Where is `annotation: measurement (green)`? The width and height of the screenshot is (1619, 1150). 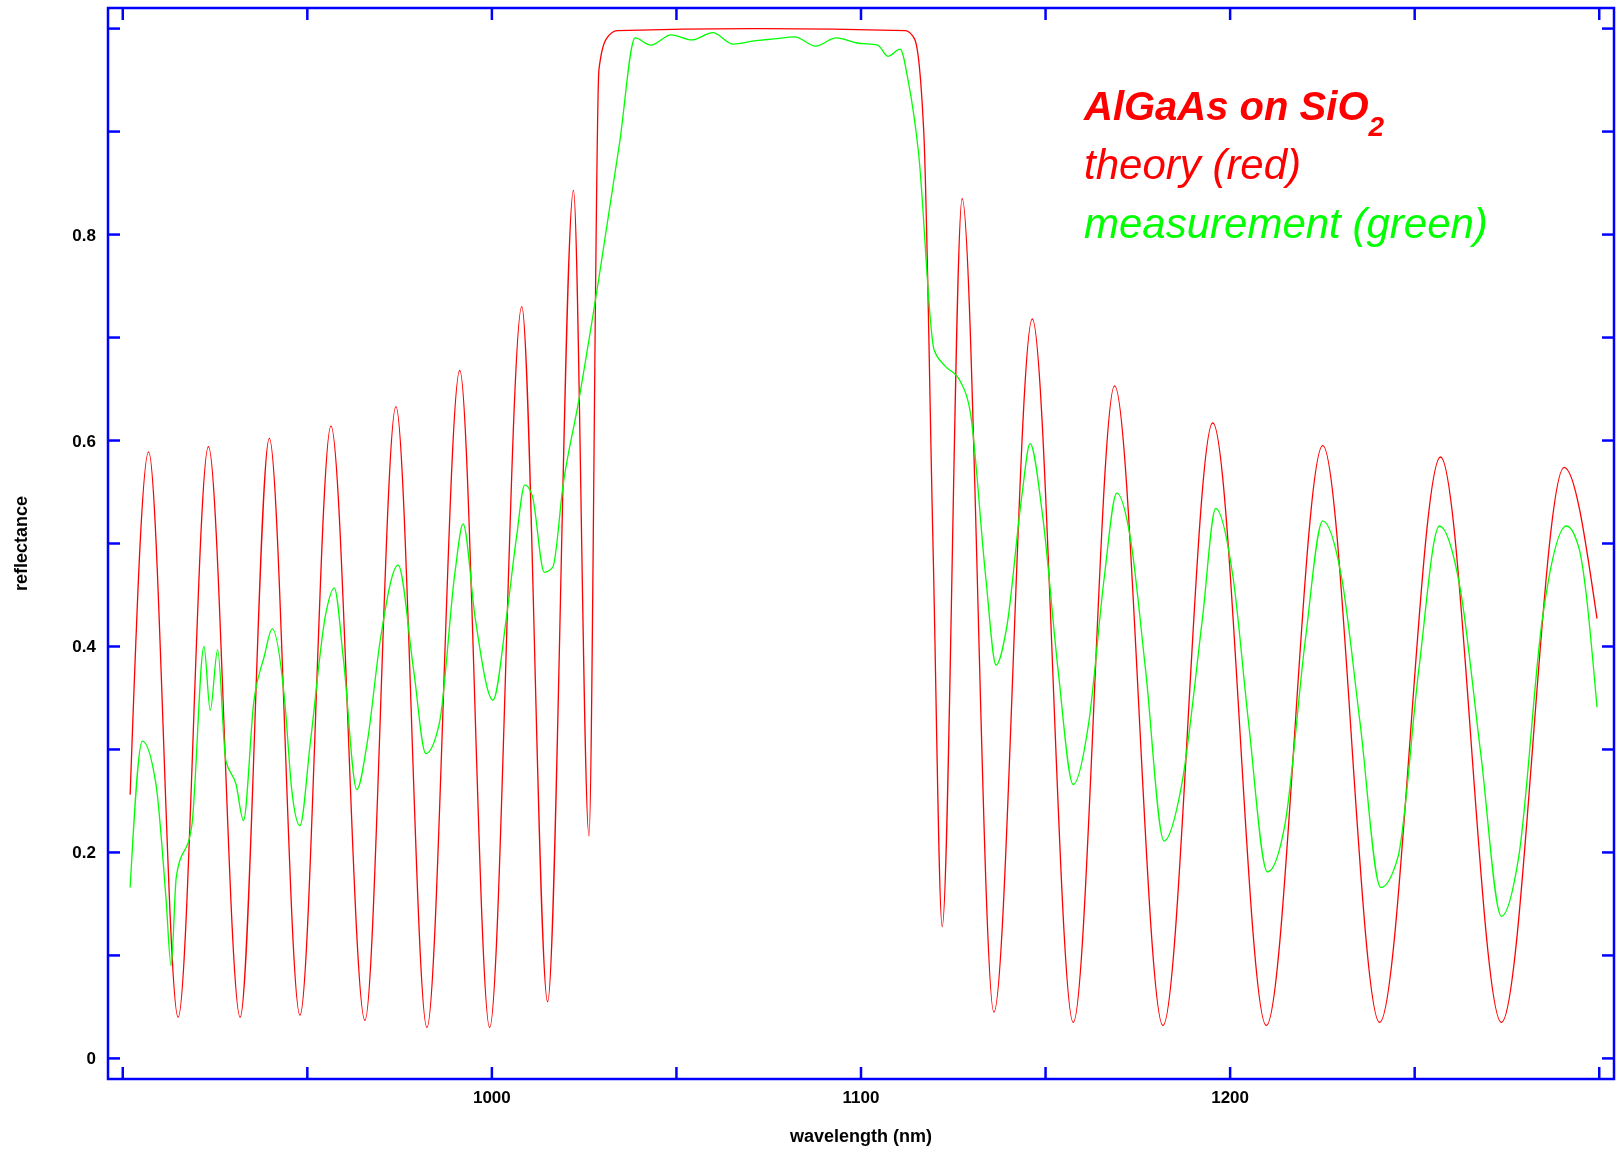
annotation: measurement (green) is located at coordinates (1286, 223).